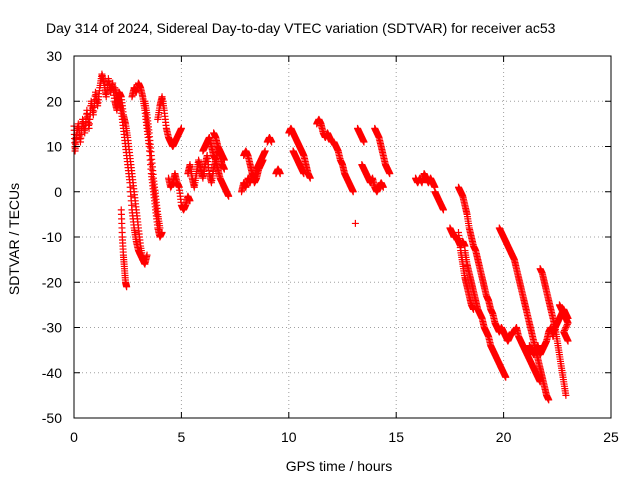 Image resolution: width=640 pixels, height=485 pixels. Describe the element at coordinates (52, 282) in the screenshot. I see `y-tick-label: -20` at that location.